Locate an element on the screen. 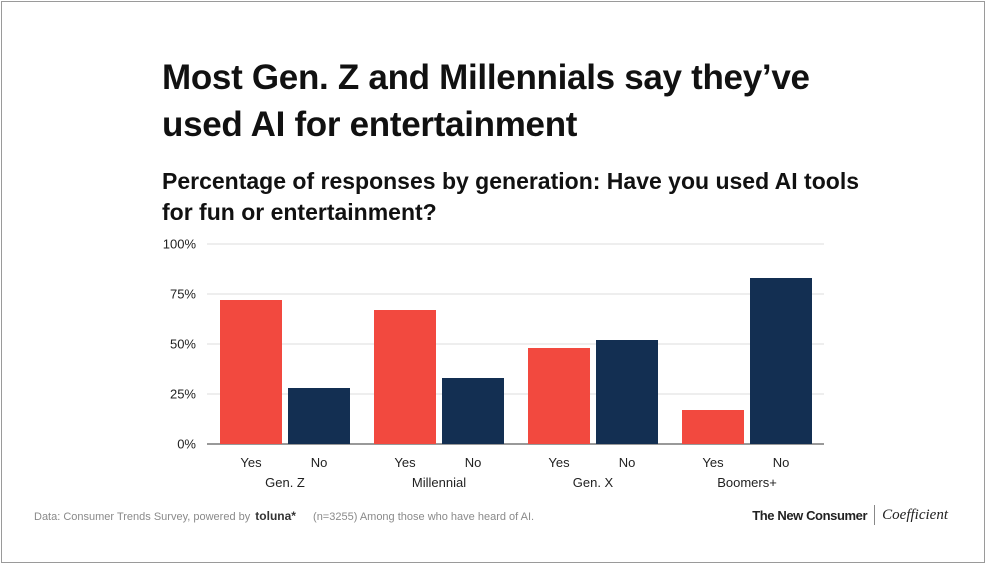  y-tick-label: 100% is located at coordinates (180, 244).